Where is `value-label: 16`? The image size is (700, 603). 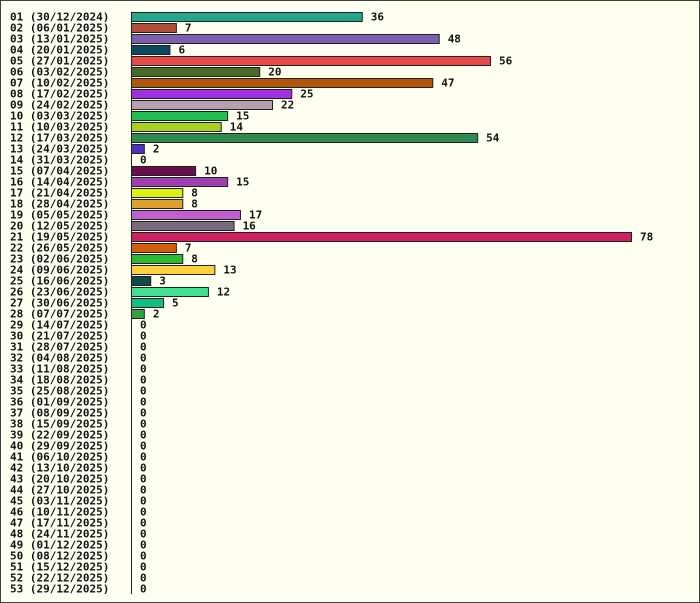
value-label: 16 is located at coordinates (250, 226).